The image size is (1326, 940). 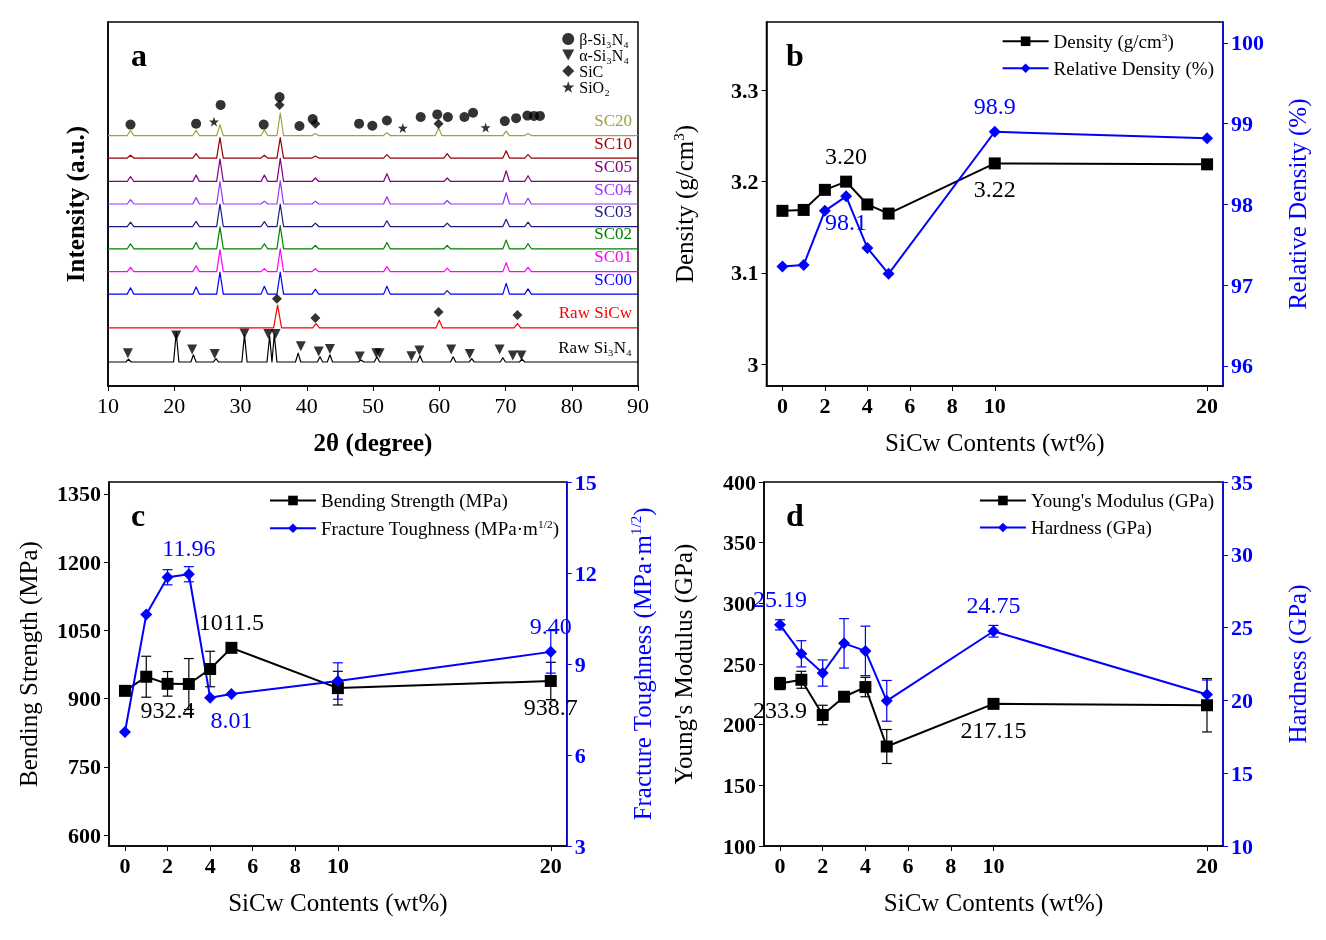 What do you see at coordinates (231, 720) in the screenshot?
I see `data-label: 8.01` at bounding box center [231, 720].